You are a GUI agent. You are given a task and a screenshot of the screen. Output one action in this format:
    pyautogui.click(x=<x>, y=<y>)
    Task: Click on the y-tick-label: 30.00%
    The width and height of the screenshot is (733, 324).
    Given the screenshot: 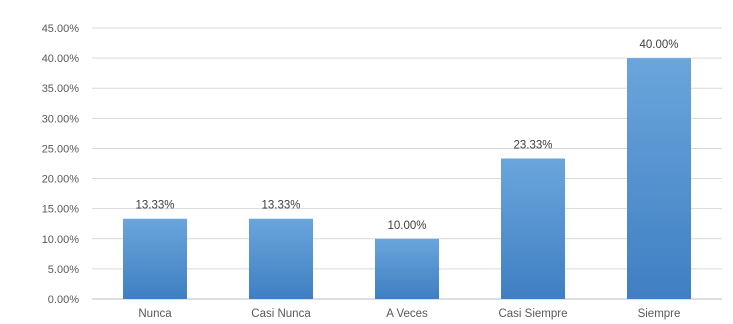 What is the action you would take?
    pyautogui.click(x=61, y=119)
    